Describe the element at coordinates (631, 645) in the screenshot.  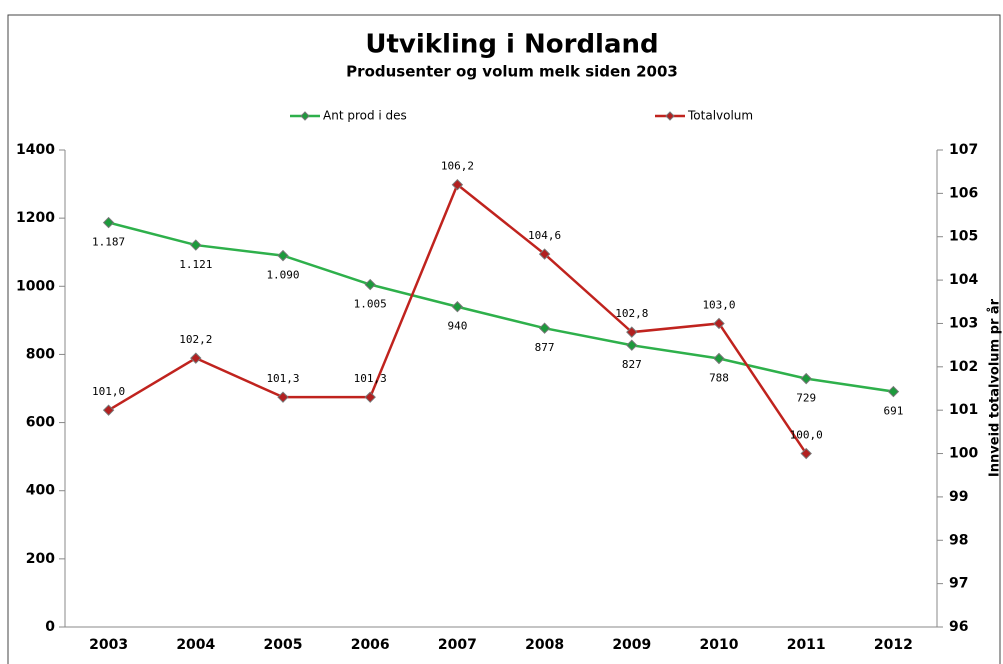
I see `x-tick-label: 2009` at that location.